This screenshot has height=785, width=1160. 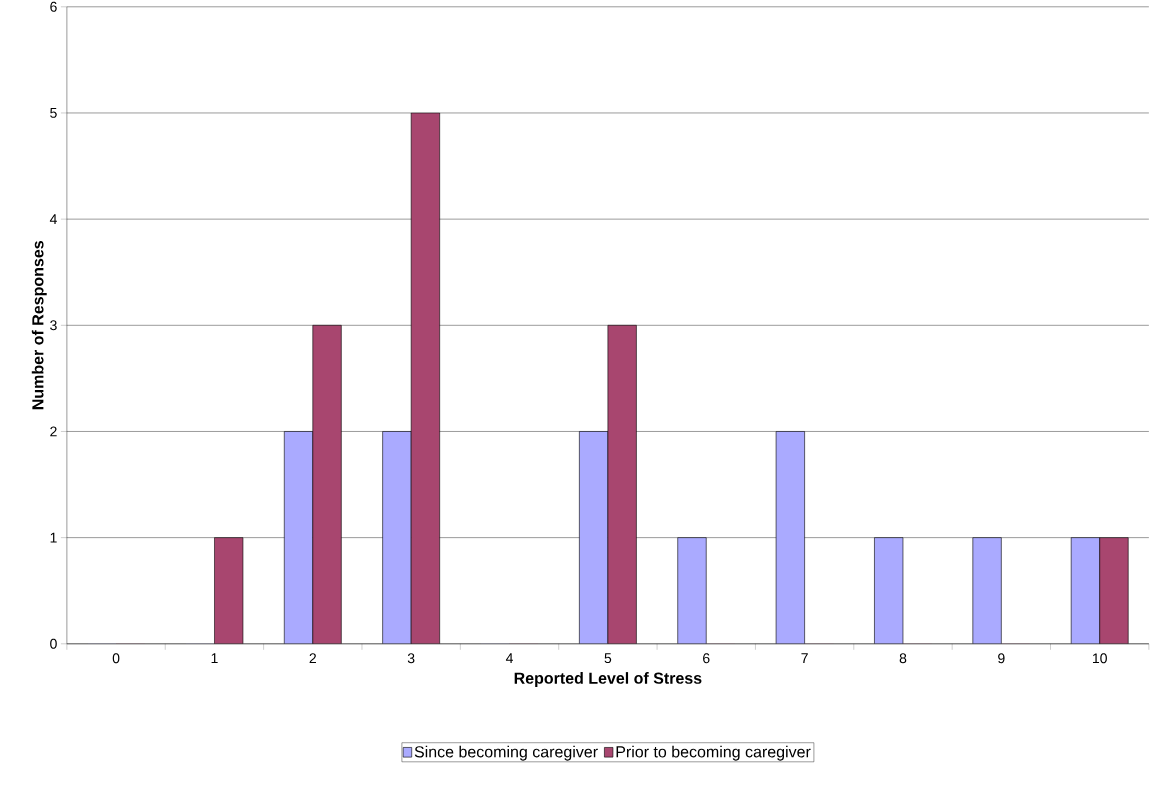 What do you see at coordinates (312, 658) in the screenshot?
I see `x-tick-label: 2` at bounding box center [312, 658].